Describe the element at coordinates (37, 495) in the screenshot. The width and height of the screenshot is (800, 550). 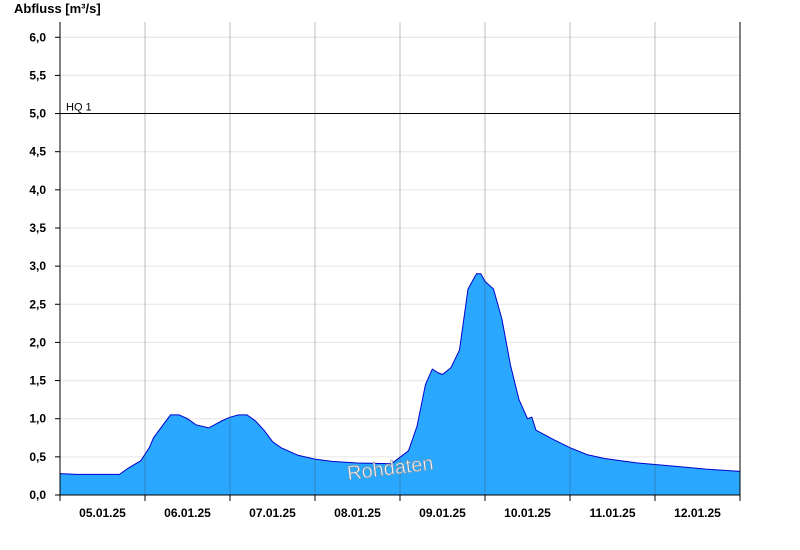
I see `y-tick-label: 0,0` at that location.